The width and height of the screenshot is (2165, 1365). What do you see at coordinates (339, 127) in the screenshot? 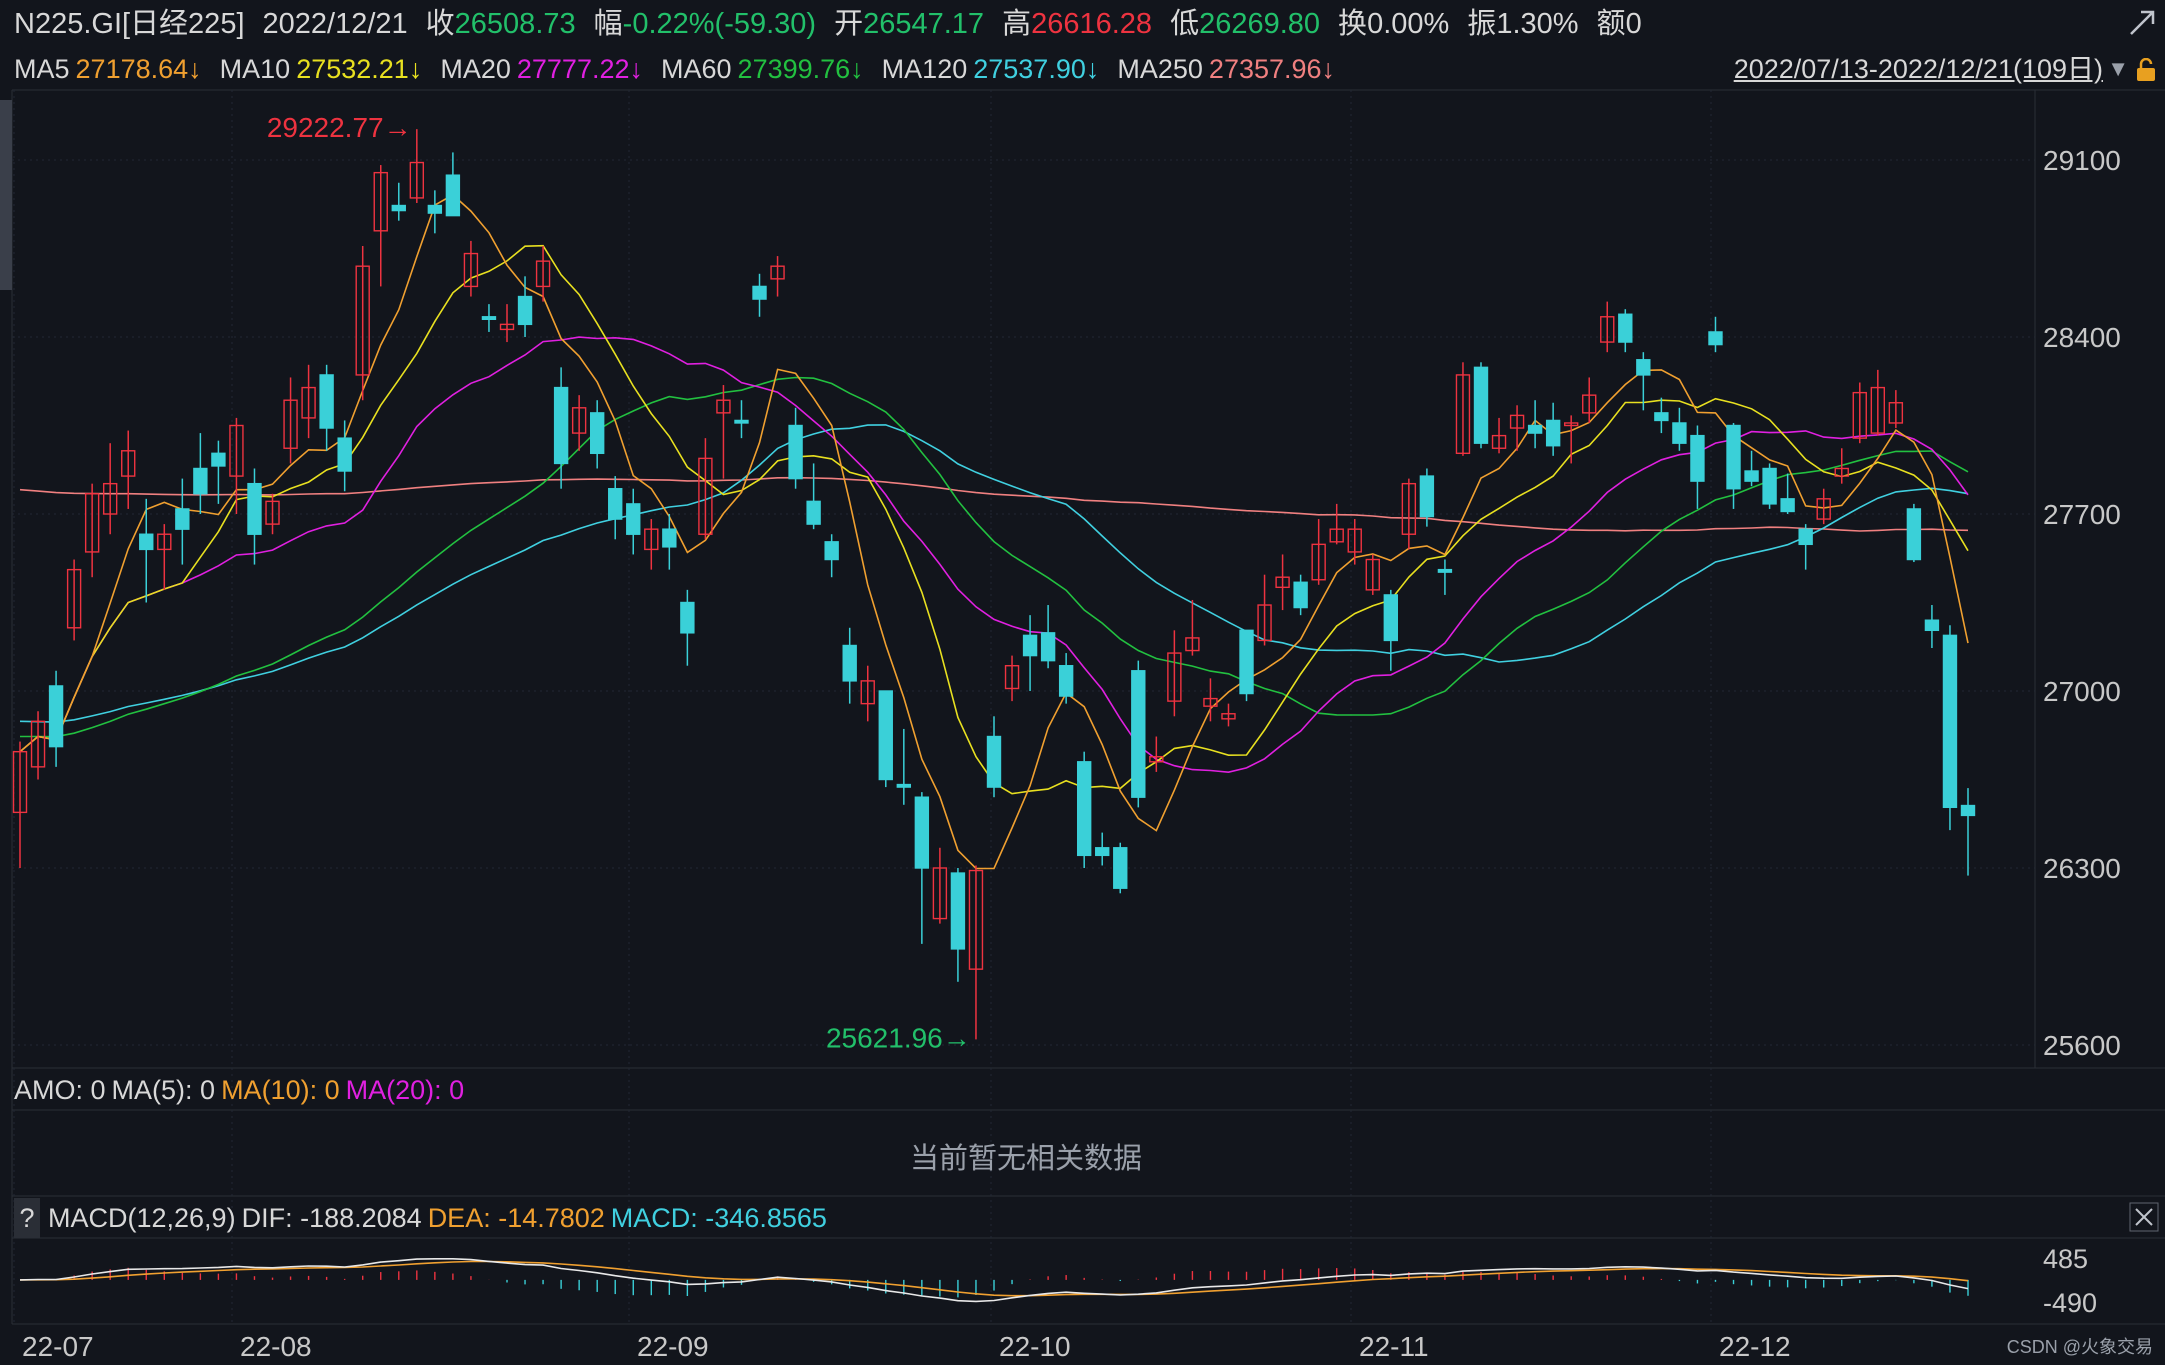
I see `high-annotation: 29222.77→` at bounding box center [339, 127].